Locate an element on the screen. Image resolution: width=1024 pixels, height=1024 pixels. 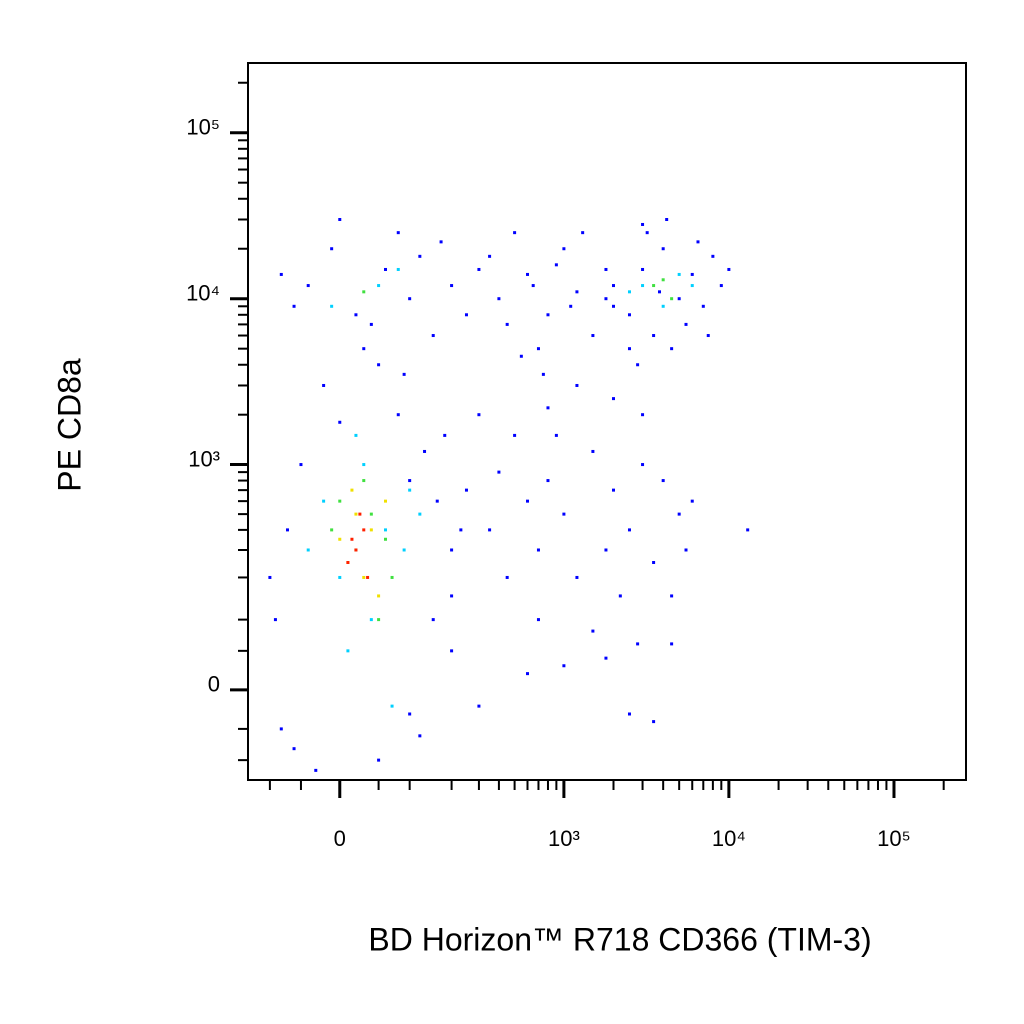
x-tick-label: 10³ is located at coordinates (564, 838).